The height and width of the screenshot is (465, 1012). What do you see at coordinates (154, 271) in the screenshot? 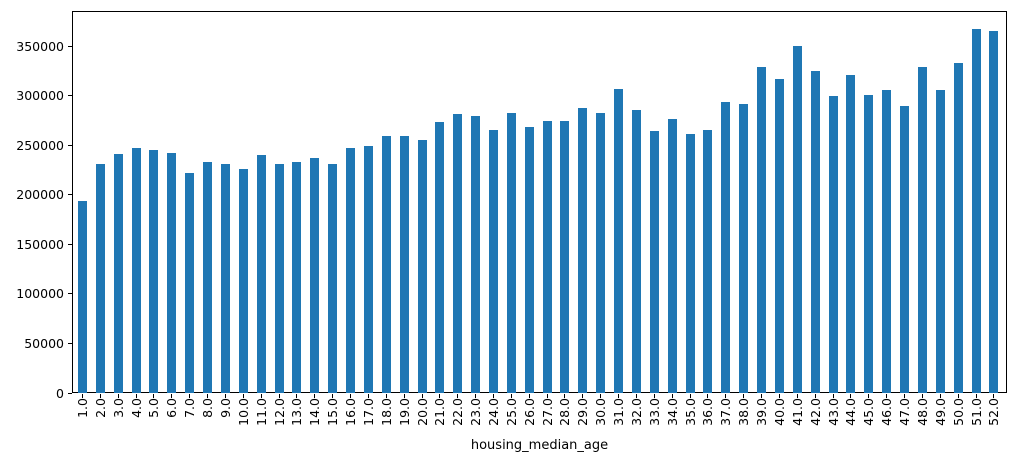
I see `bar-5.0` at bounding box center [154, 271].